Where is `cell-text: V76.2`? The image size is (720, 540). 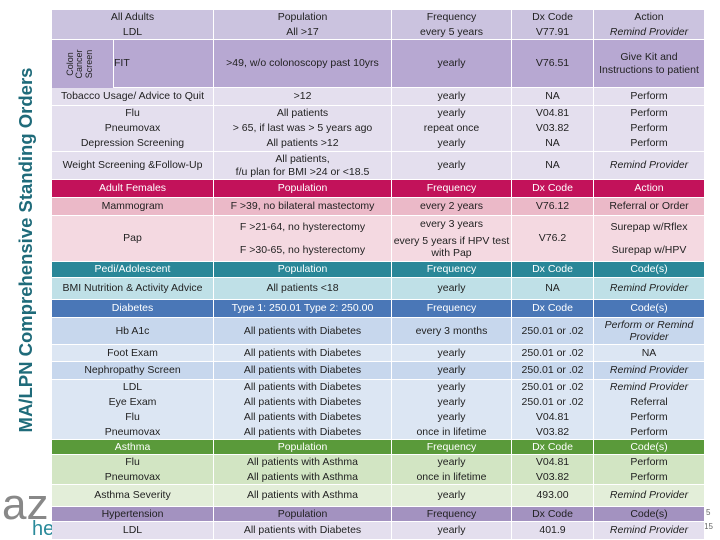
cell-text: V76.2 is located at coordinates (552, 238).